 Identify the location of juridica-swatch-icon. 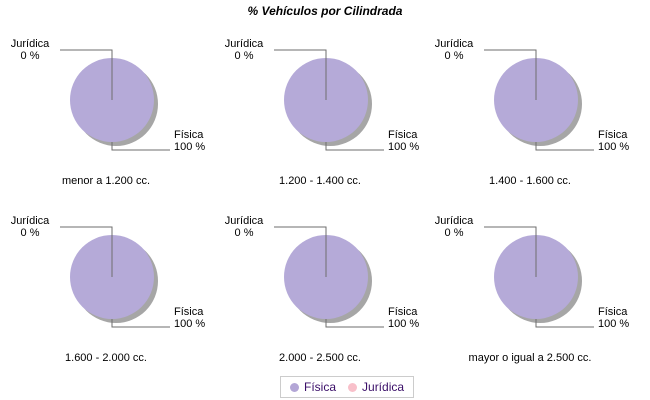
(353, 387).